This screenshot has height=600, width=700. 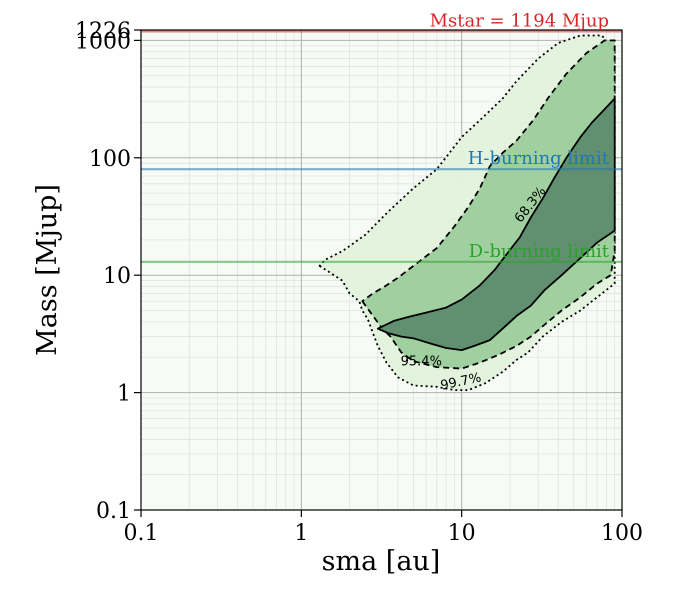 I want to click on y-tick-label: 10, so click(x=117, y=276).